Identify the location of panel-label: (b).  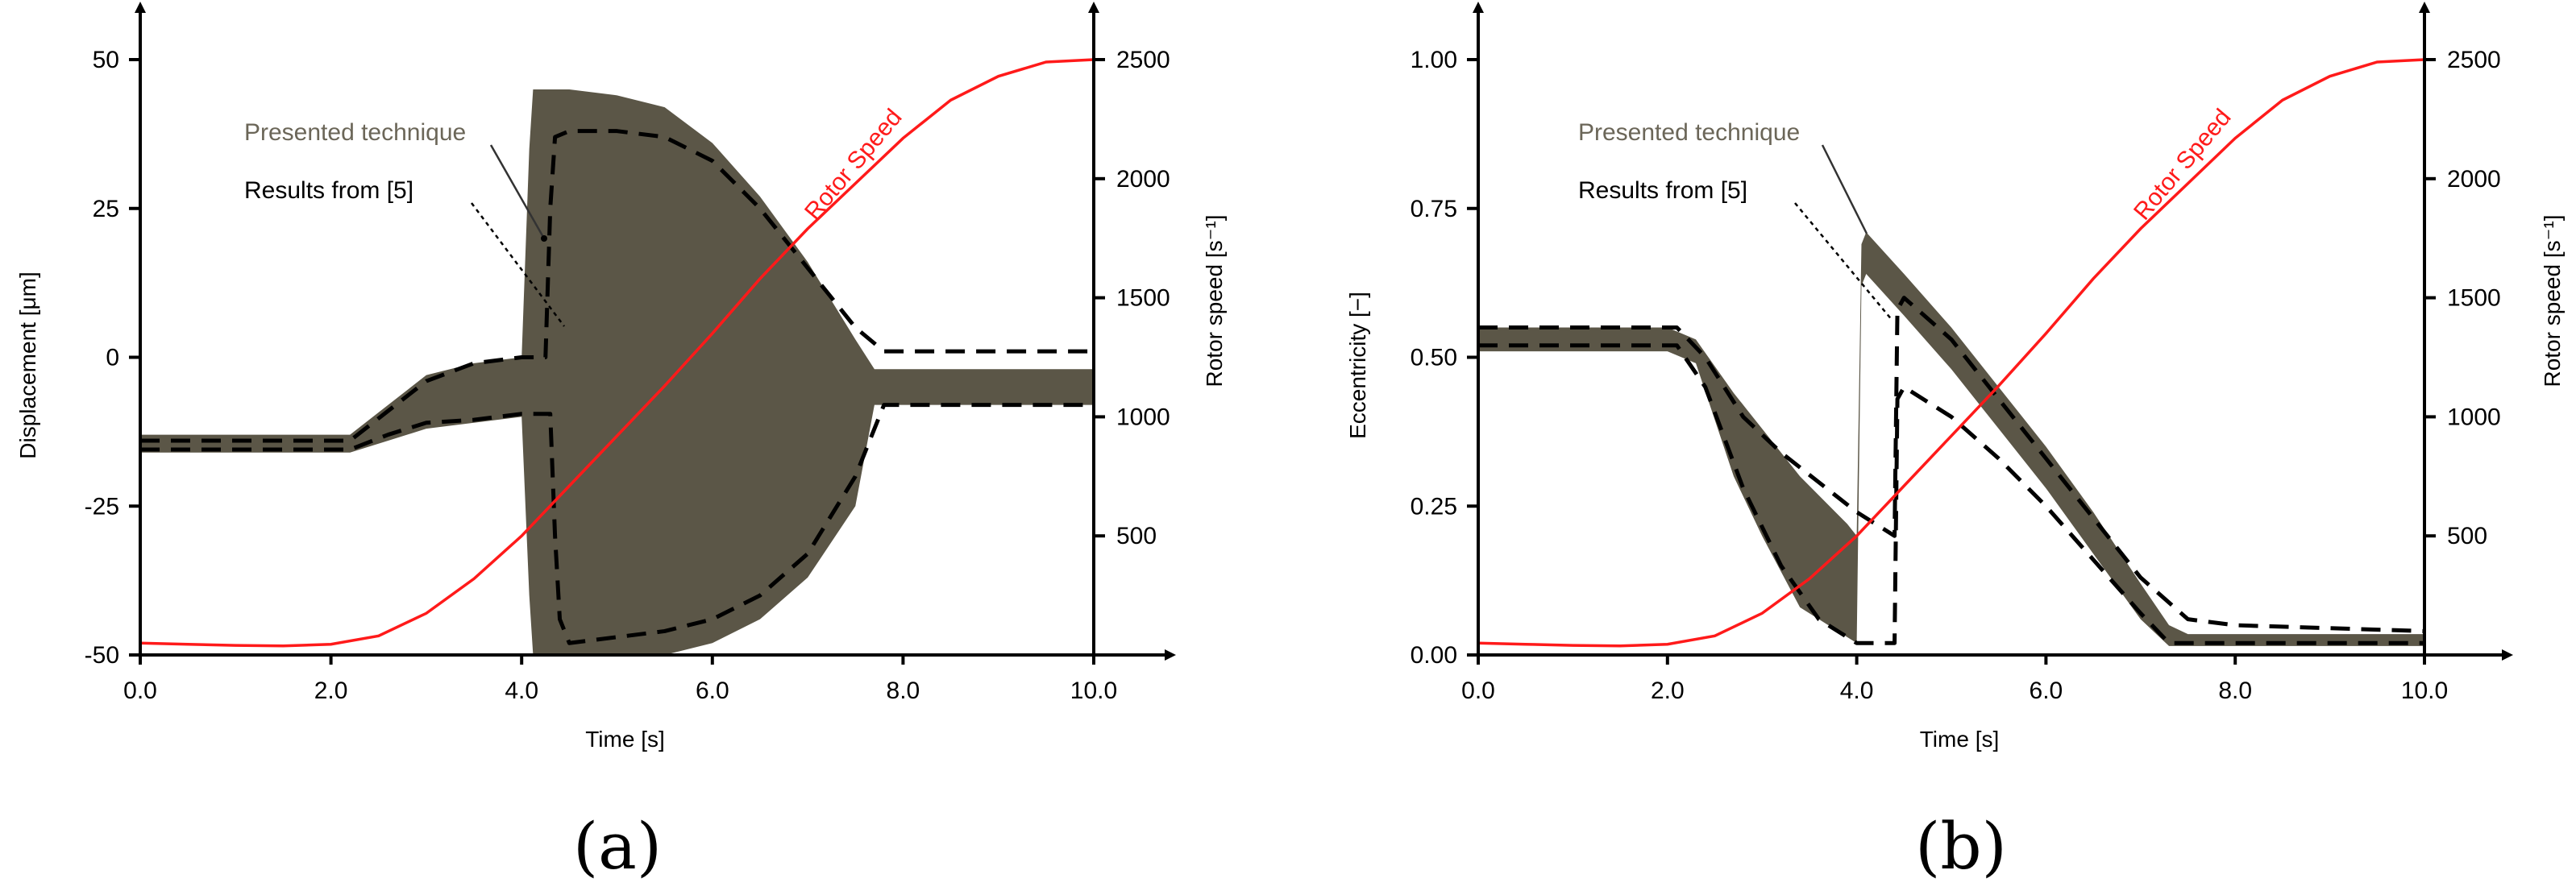
(1961, 846).